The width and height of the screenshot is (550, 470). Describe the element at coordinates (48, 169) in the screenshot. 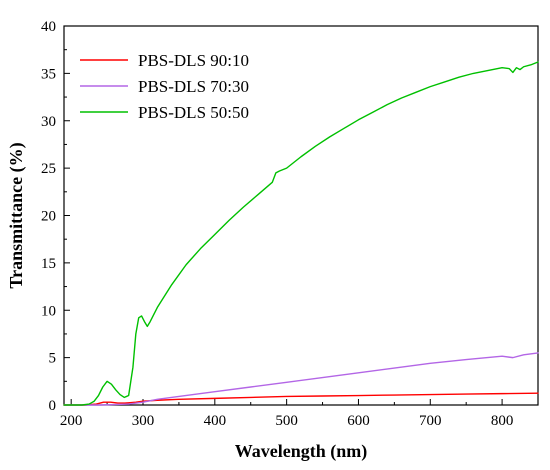

I see `y-tick-label: 25` at that location.